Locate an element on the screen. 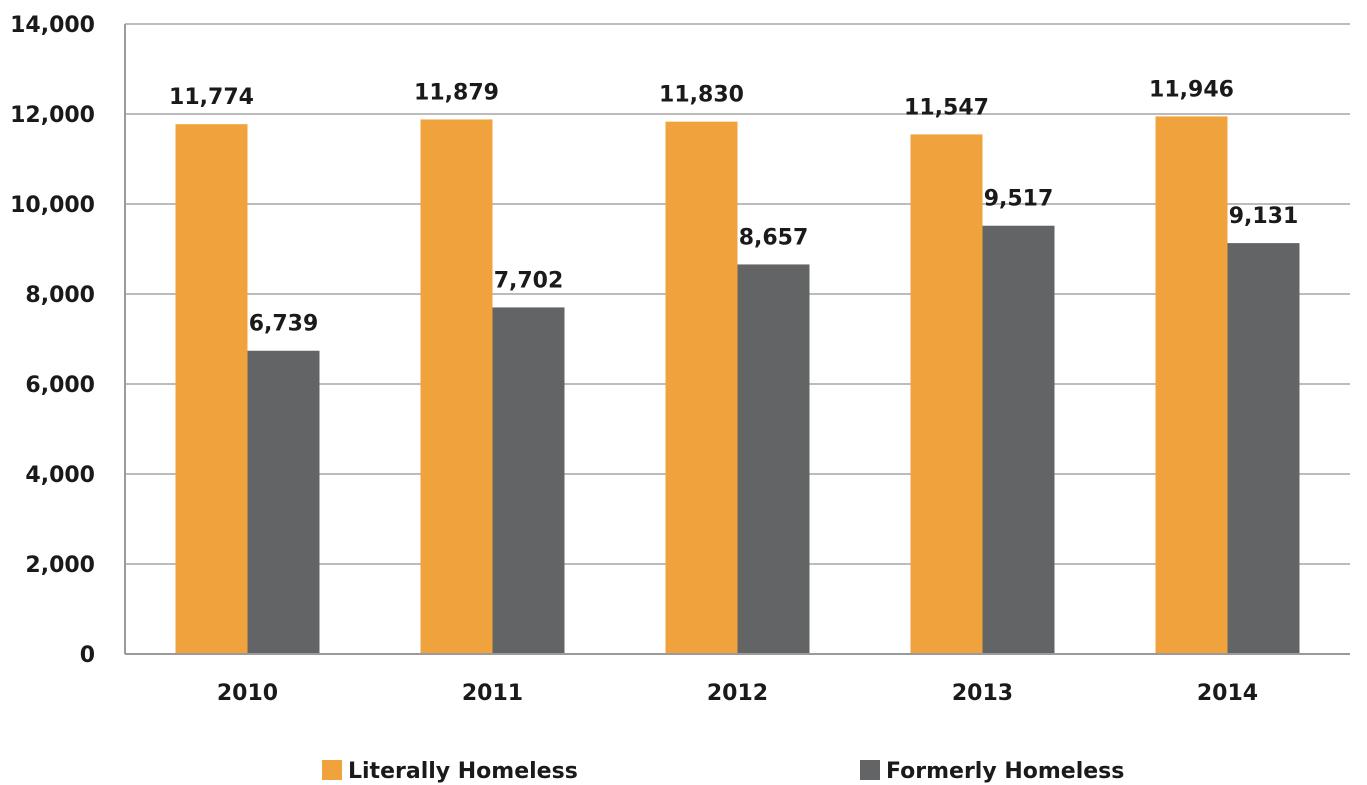  data-label: 11,830 is located at coordinates (701, 95).